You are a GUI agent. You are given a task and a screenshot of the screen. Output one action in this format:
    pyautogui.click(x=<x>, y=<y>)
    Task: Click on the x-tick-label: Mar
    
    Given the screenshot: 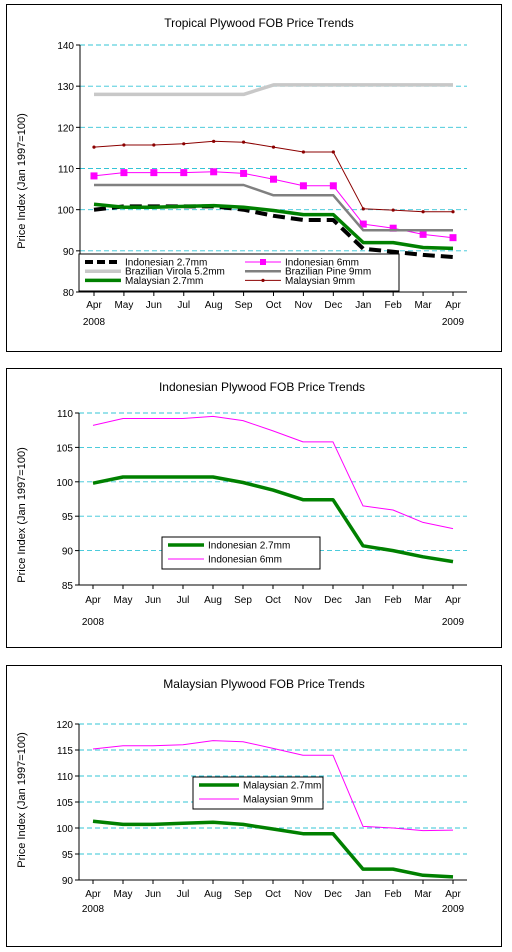 What is the action you would take?
    pyautogui.click(x=423, y=600)
    